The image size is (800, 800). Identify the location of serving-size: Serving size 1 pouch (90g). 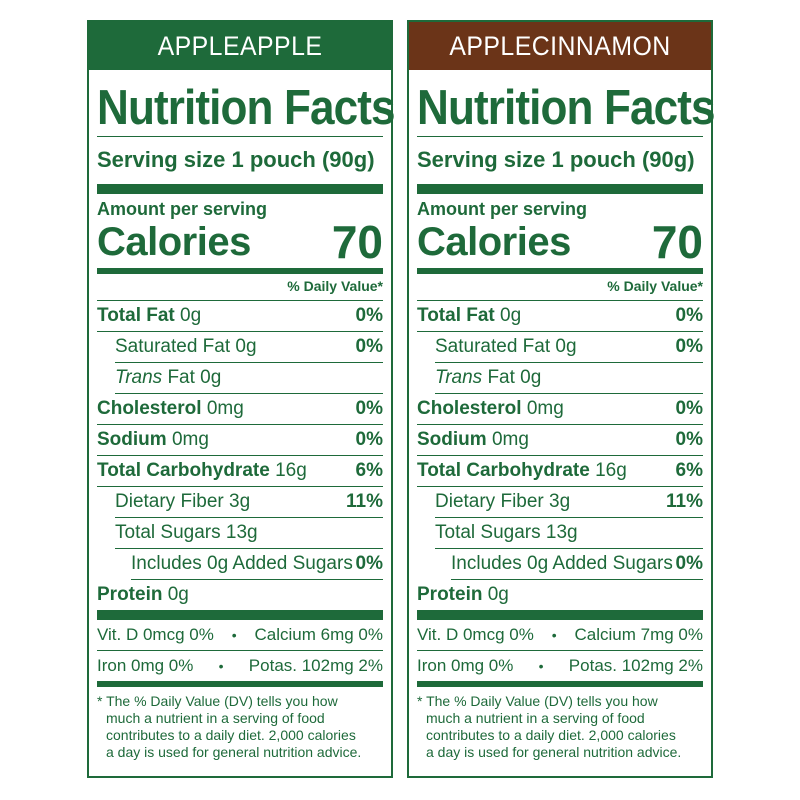
(240, 156).